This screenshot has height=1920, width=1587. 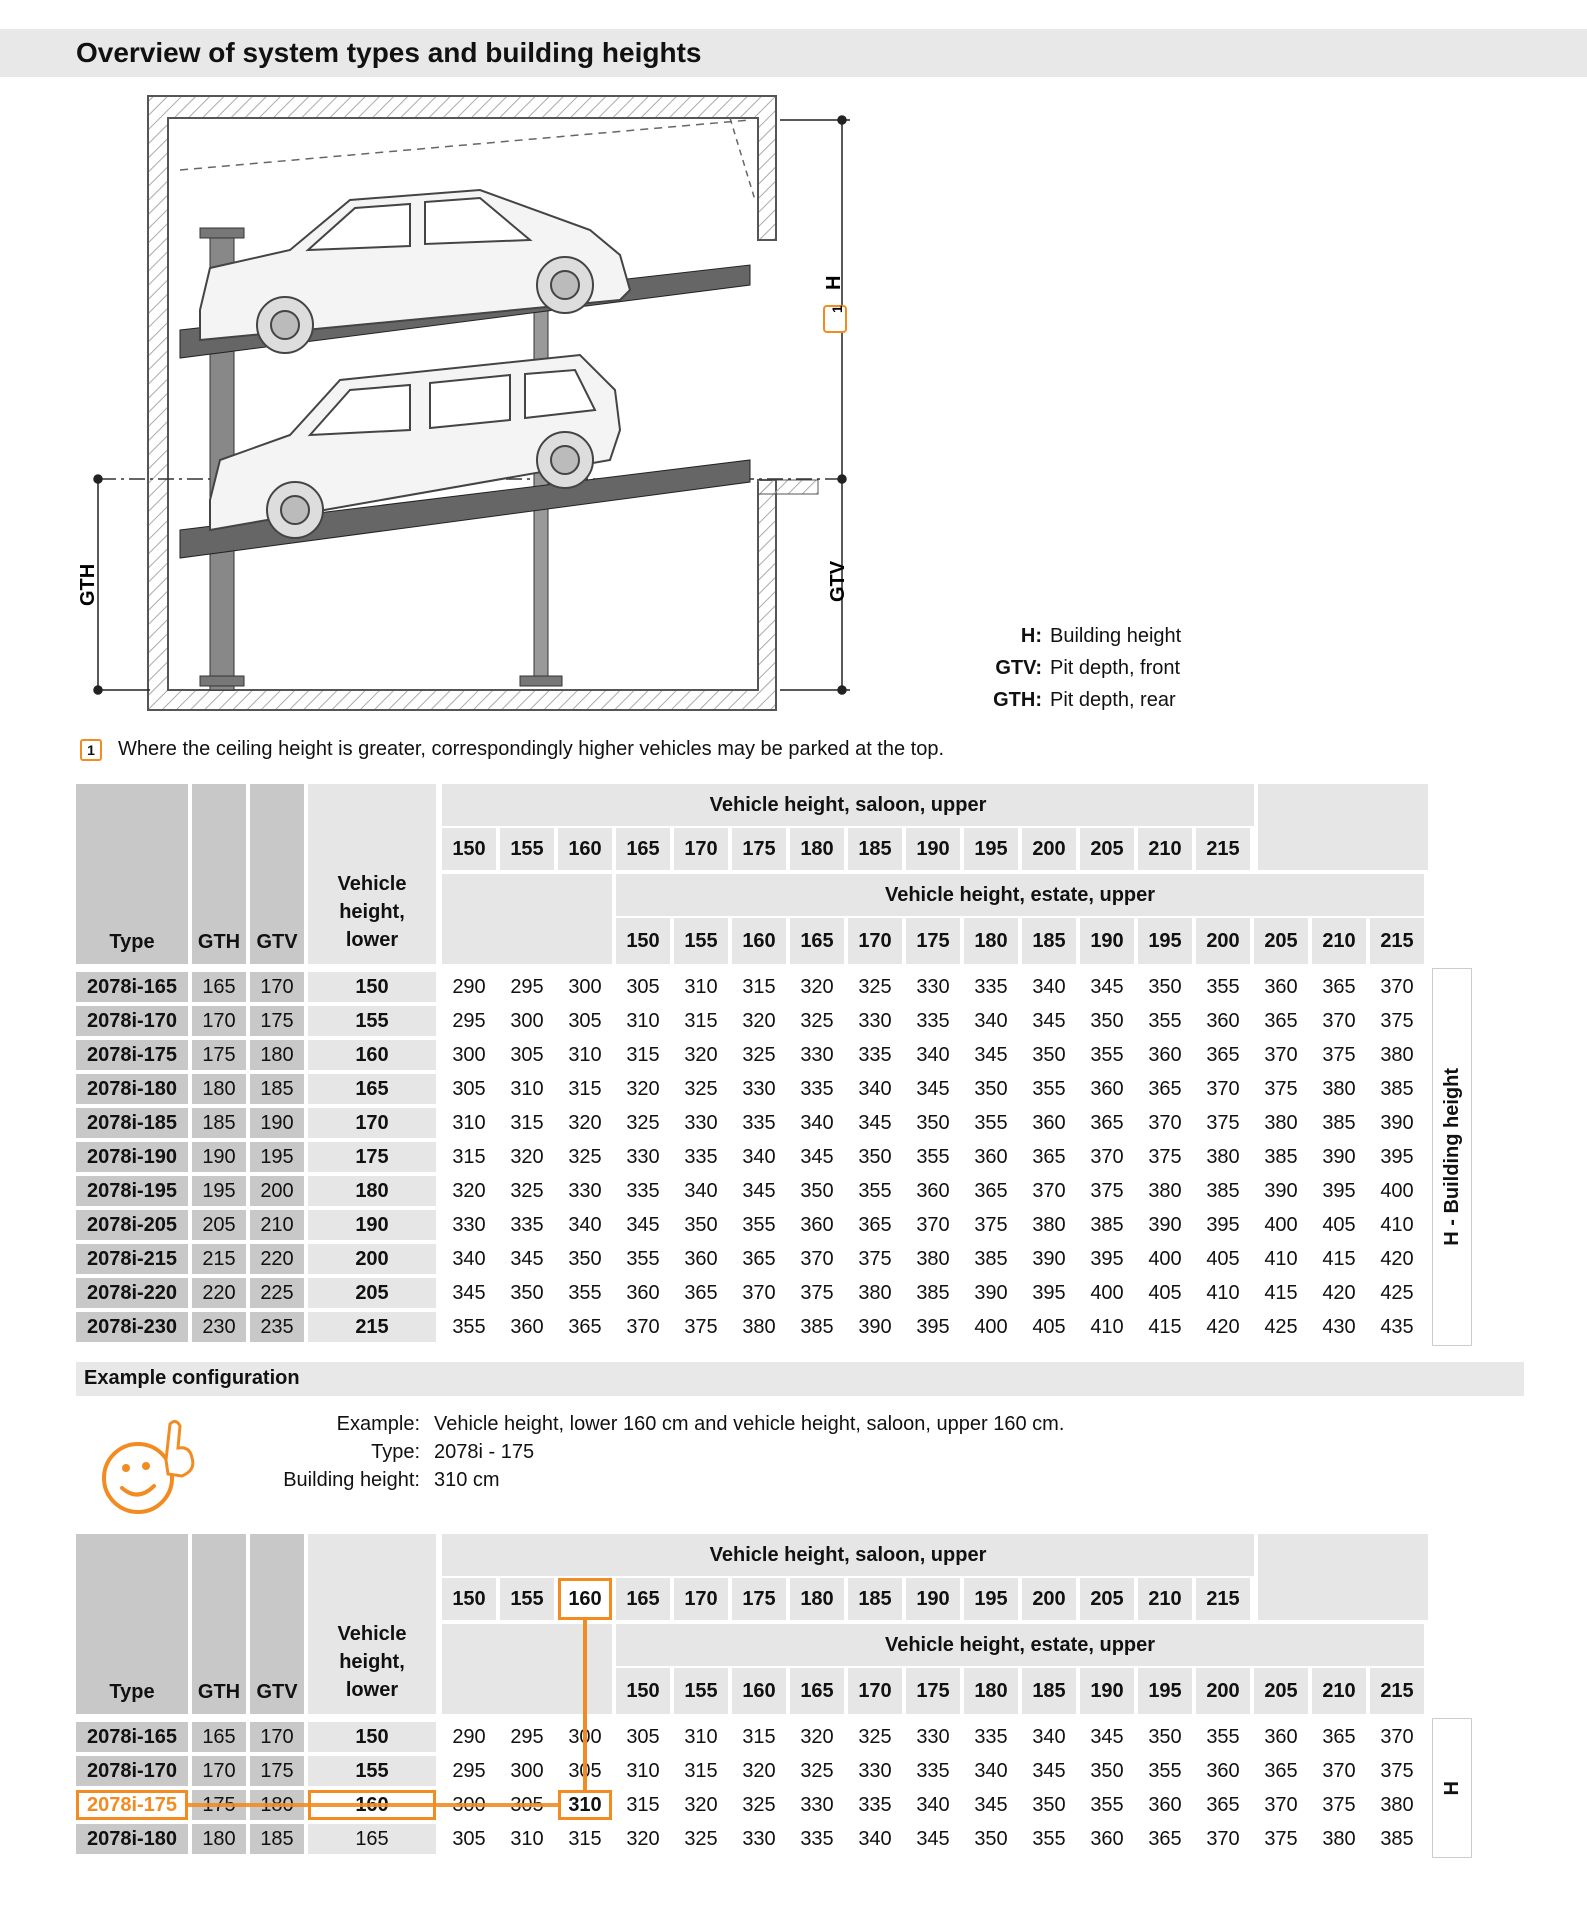 I want to click on row-gtv: 225, so click(x=277, y=1293).